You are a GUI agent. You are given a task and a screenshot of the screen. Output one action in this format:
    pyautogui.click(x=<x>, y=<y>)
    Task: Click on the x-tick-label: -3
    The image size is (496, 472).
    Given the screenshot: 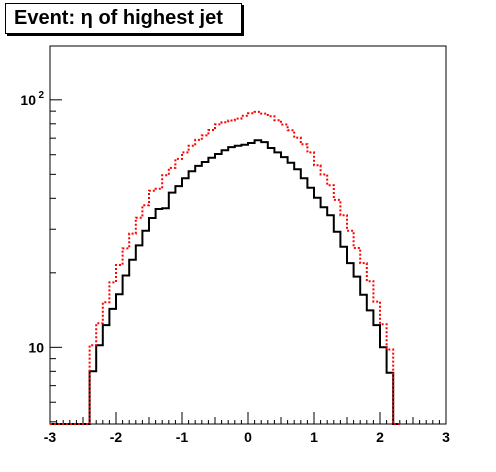 What is the action you would take?
    pyautogui.click(x=50, y=437)
    